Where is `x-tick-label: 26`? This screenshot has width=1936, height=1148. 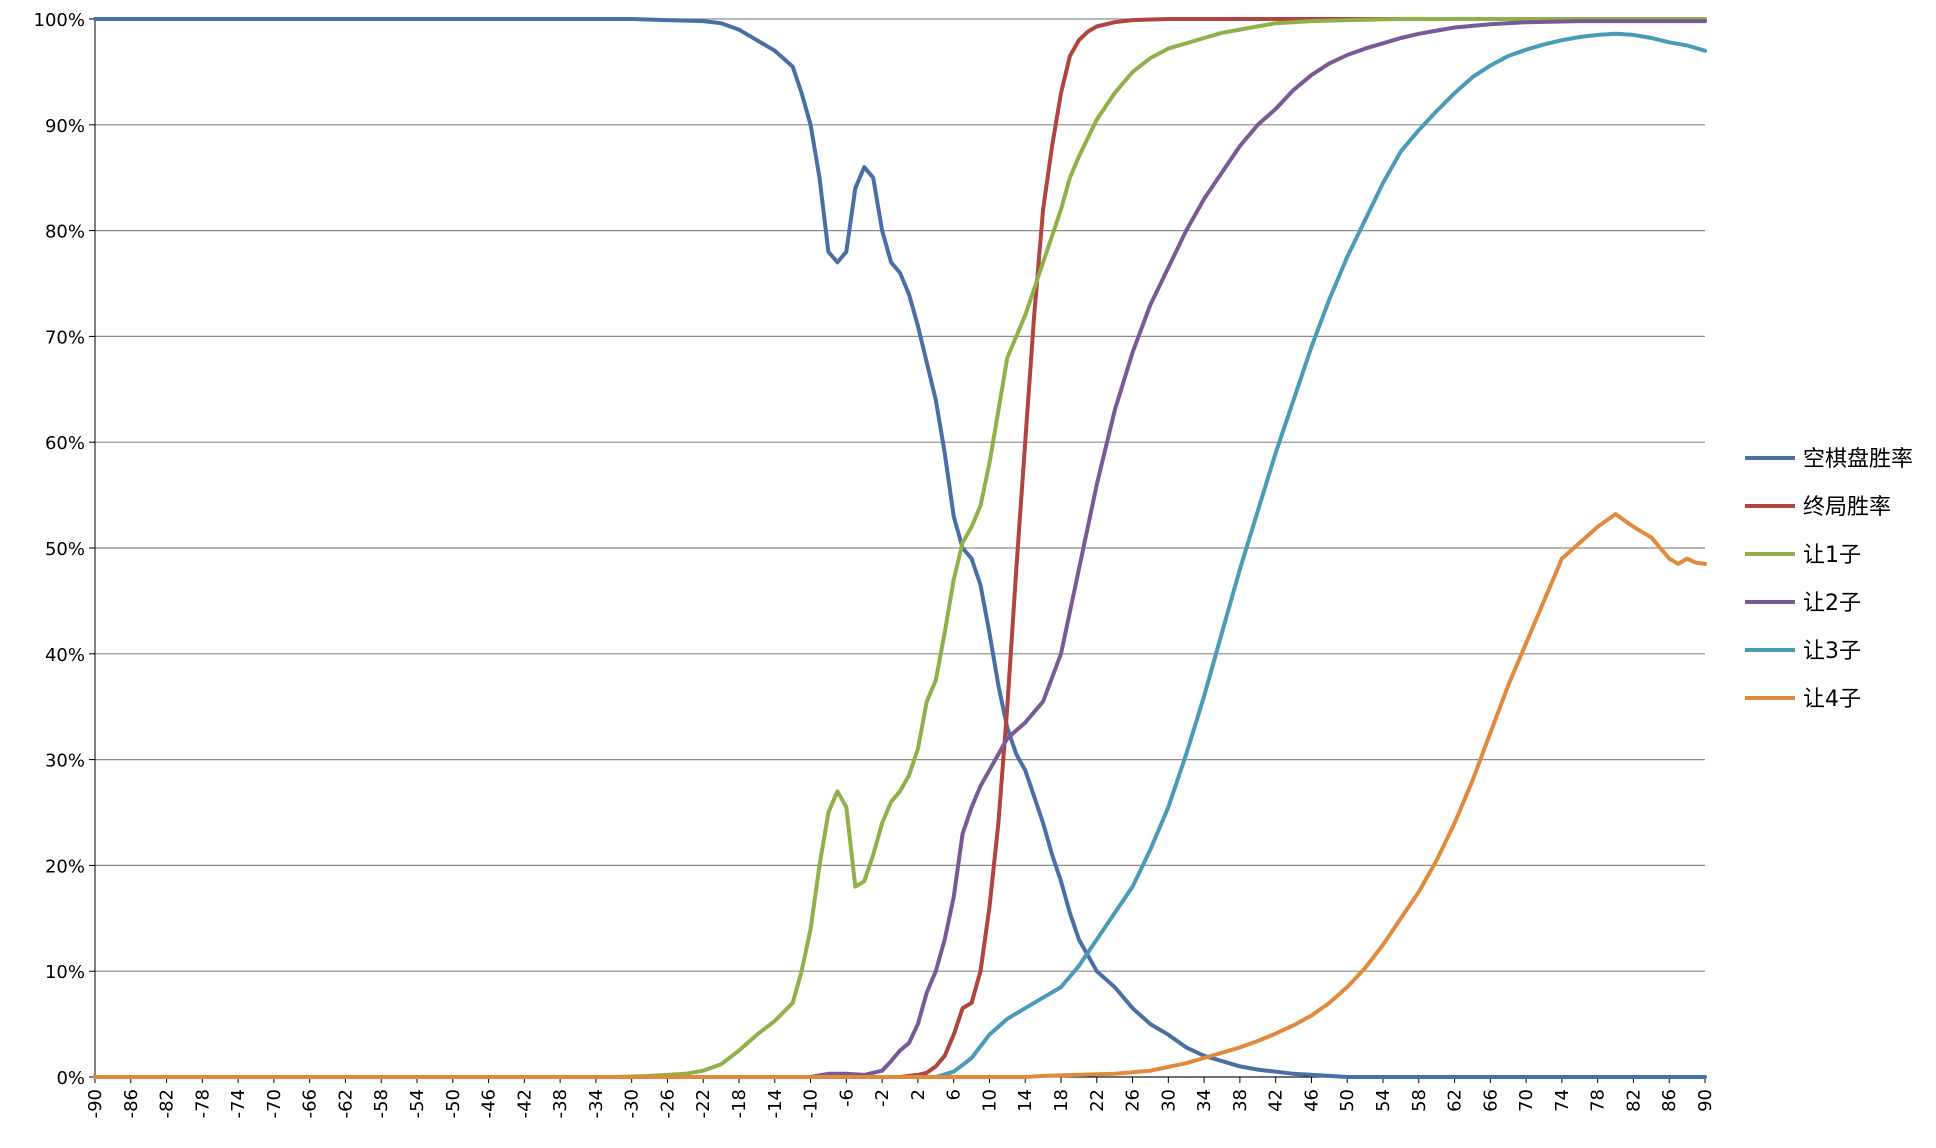
x-tick-label: 26 is located at coordinates (1133, 1100).